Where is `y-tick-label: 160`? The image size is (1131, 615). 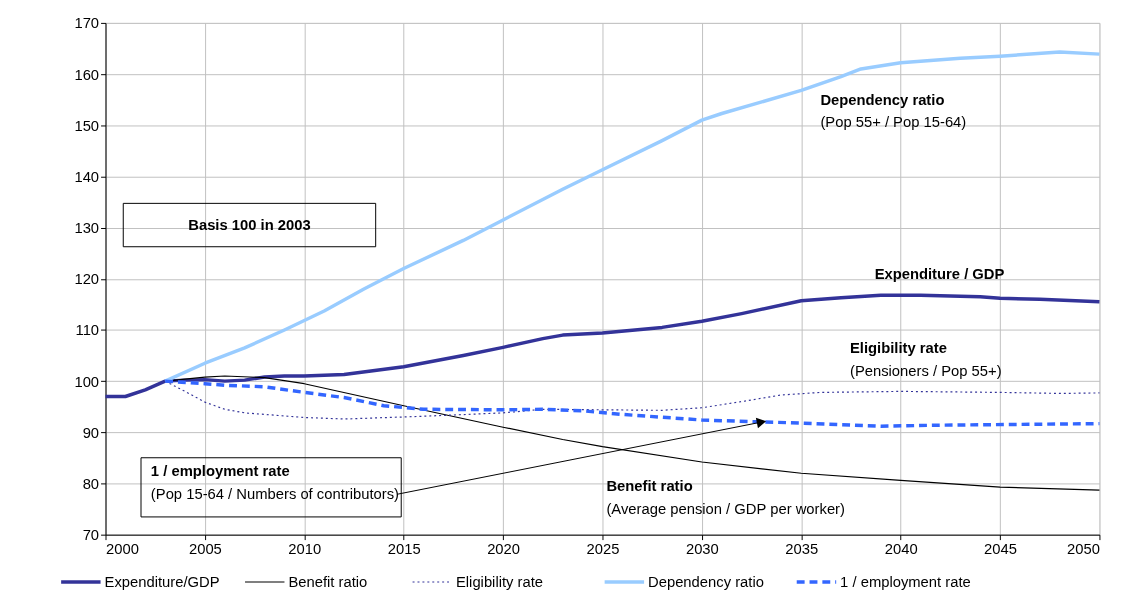 y-tick-label: 160 is located at coordinates (87, 74).